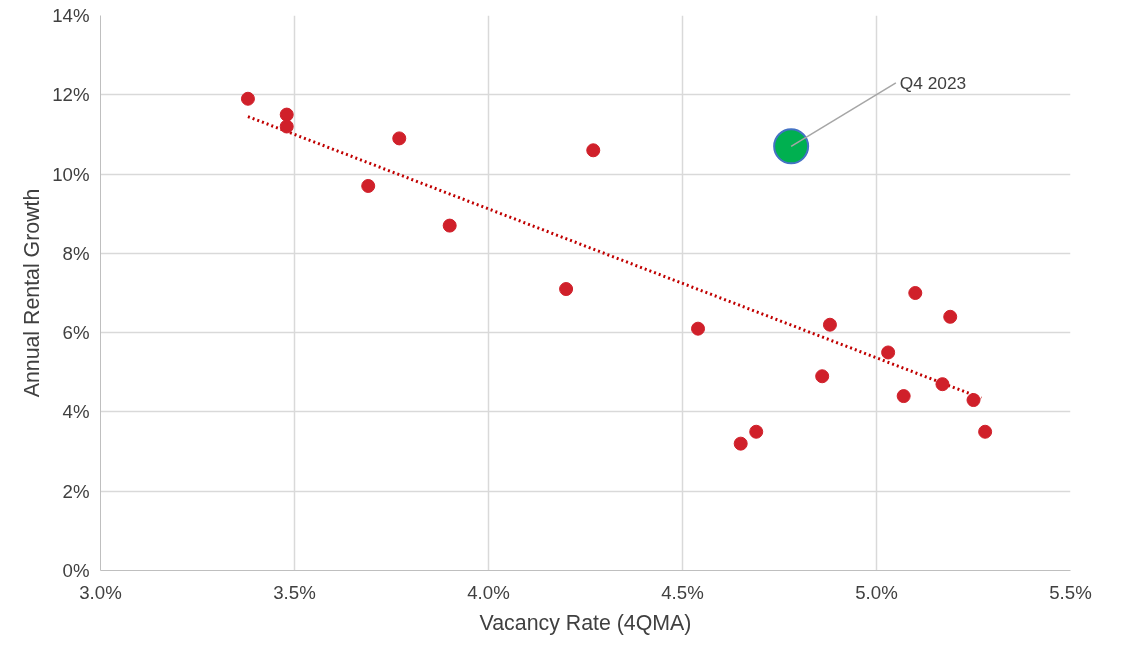 This screenshot has width=1125, height=655. I want to click on y-tick-label: 0%, so click(76, 570).